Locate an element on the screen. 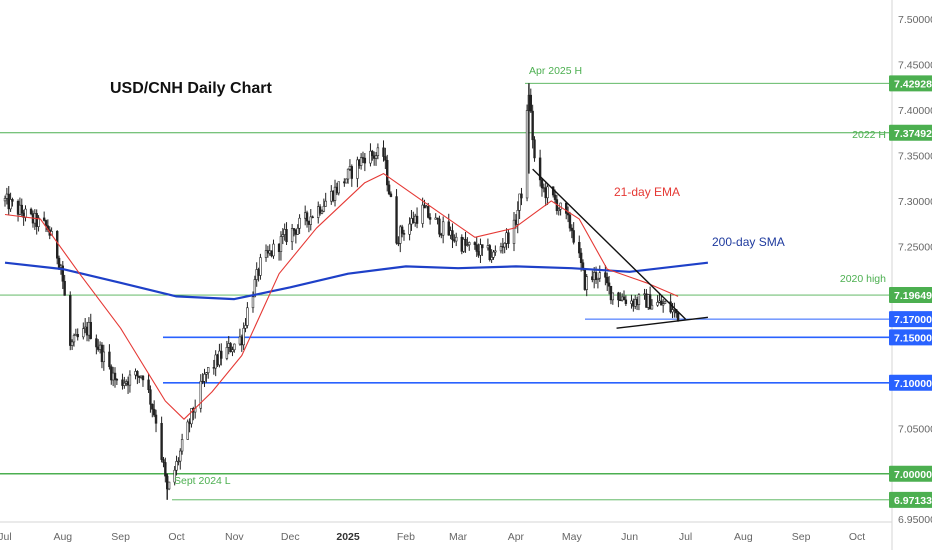  x-tick-label: Feb is located at coordinates (406, 537).